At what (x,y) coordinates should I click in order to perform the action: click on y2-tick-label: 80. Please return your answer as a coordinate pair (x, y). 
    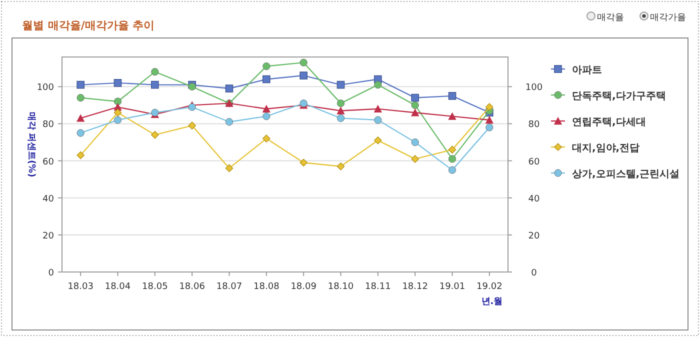
    Looking at the image, I should click on (534, 125).